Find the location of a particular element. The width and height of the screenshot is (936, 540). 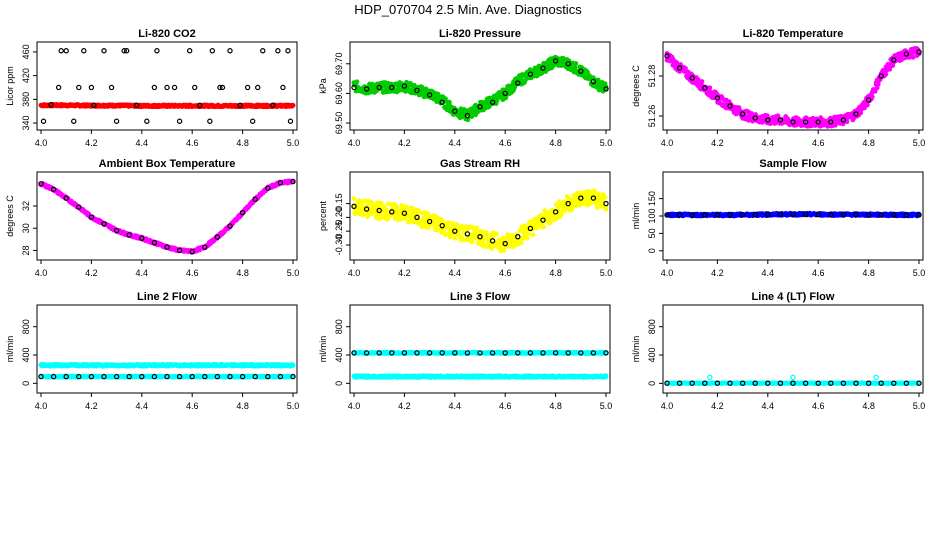

x-tick-label: 4.8 is located at coordinates (868, 143).